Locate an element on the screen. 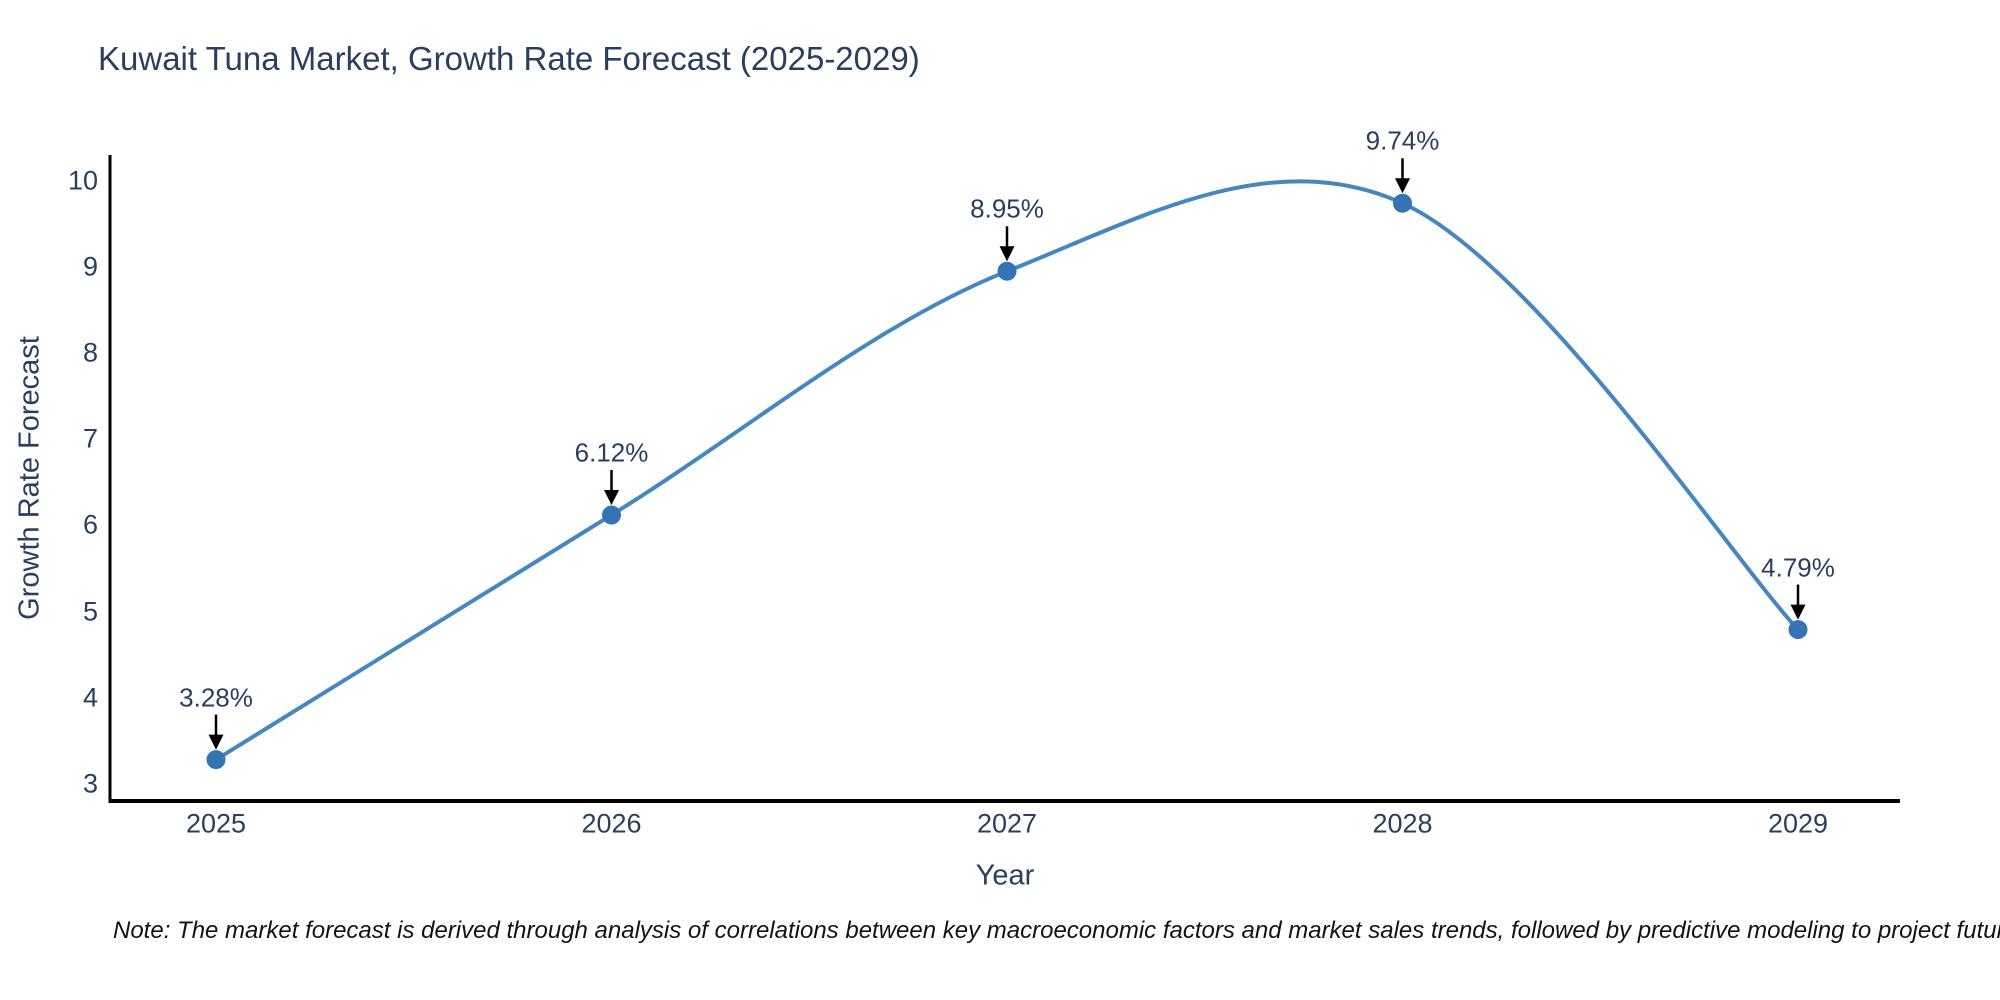 This screenshot has width=2000, height=1000. x-tick-label: 2027 is located at coordinates (1007, 823).